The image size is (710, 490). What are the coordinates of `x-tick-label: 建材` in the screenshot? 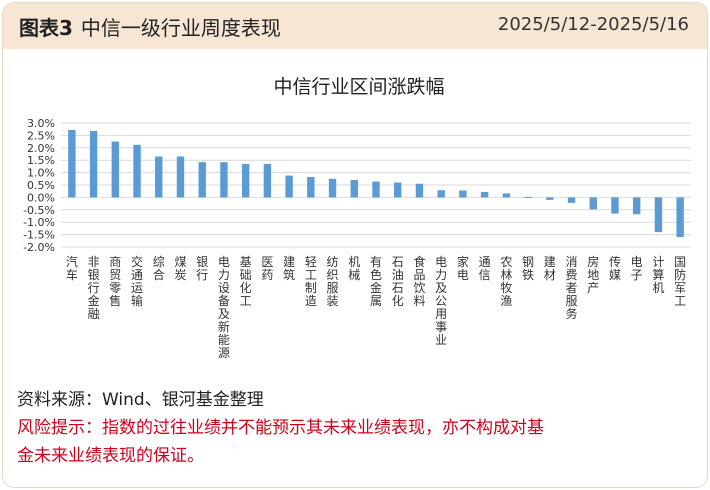 It's located at (550, 268).